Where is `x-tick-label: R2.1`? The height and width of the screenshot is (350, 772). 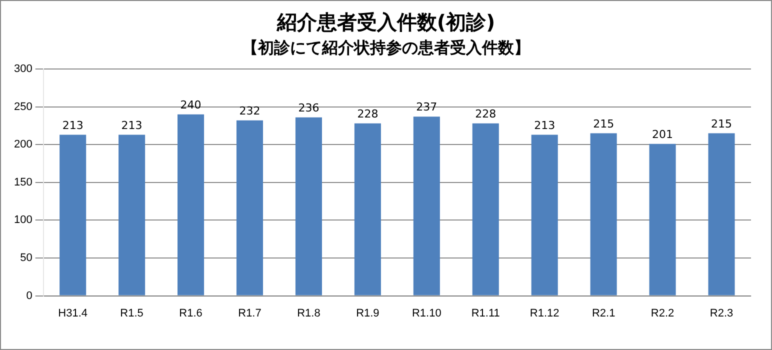 x-tick-label: R2.1 is located at coordinates (604, 313).